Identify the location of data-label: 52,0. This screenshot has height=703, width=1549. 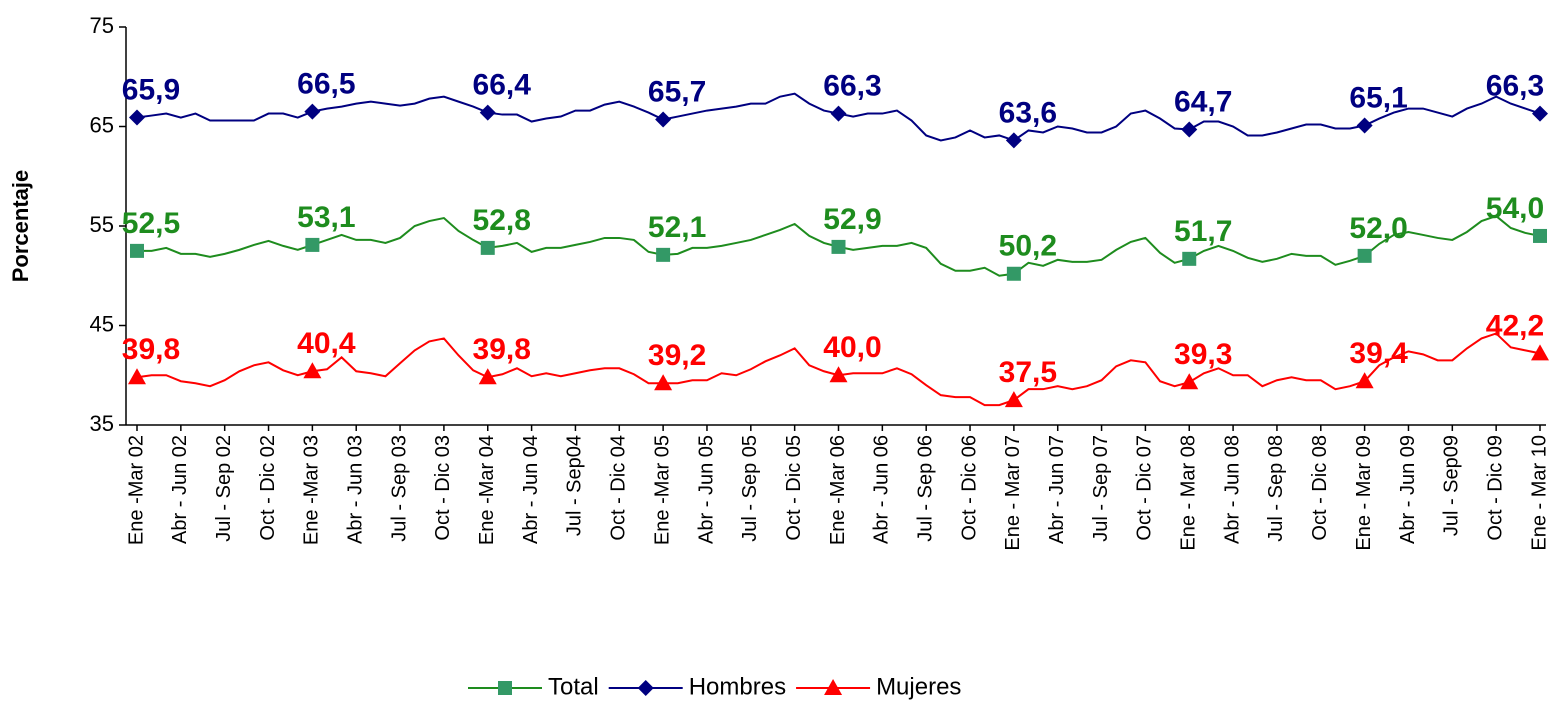
(1378, 228).